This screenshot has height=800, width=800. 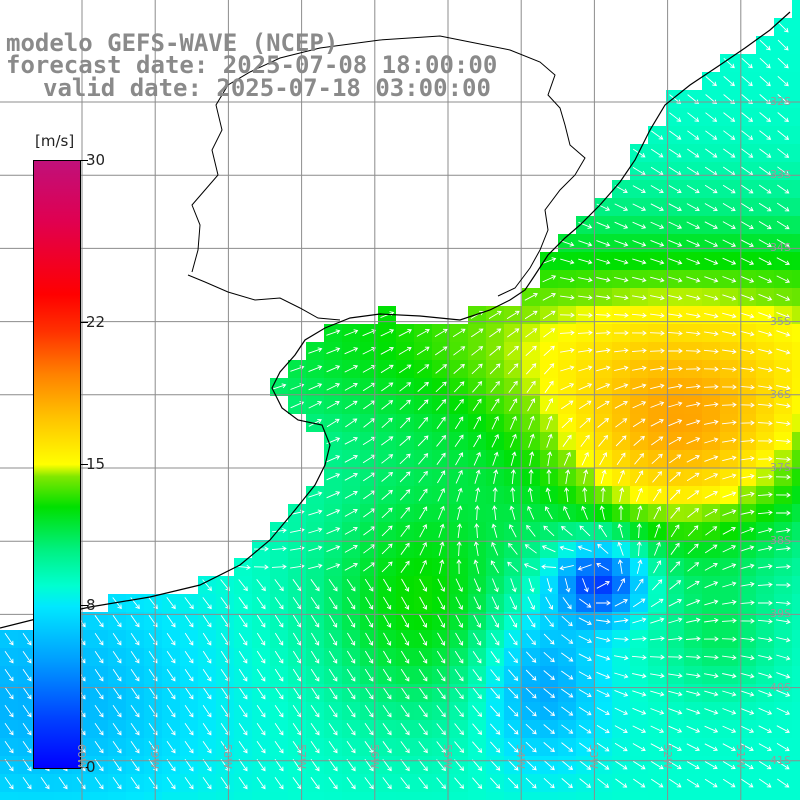 I want to click on colorbar-tick, so click(x=84, y=464).